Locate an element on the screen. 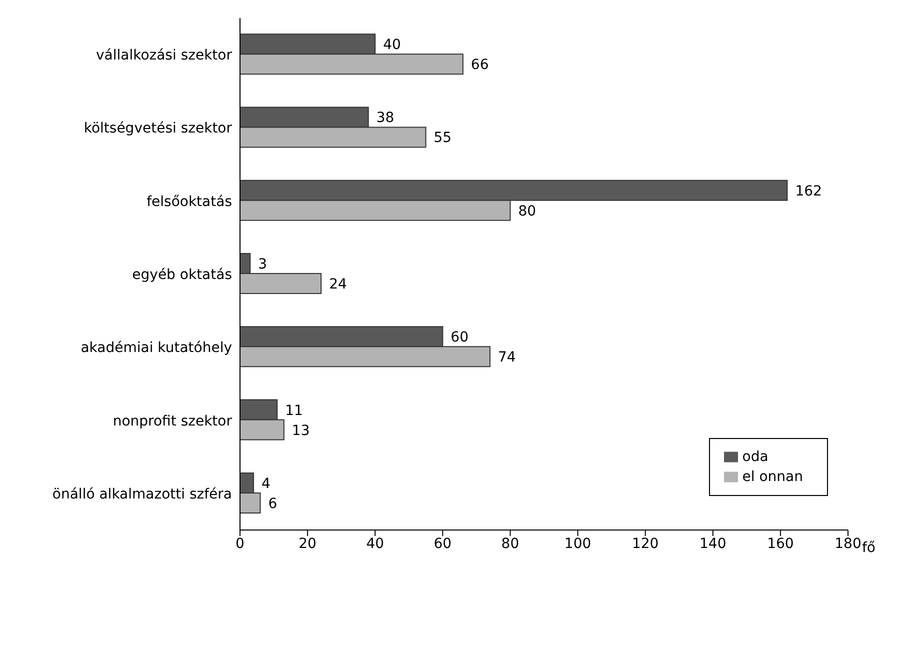  y-tick-label: önálló alkalmazotti szféra is located at coordinates (142, 494).